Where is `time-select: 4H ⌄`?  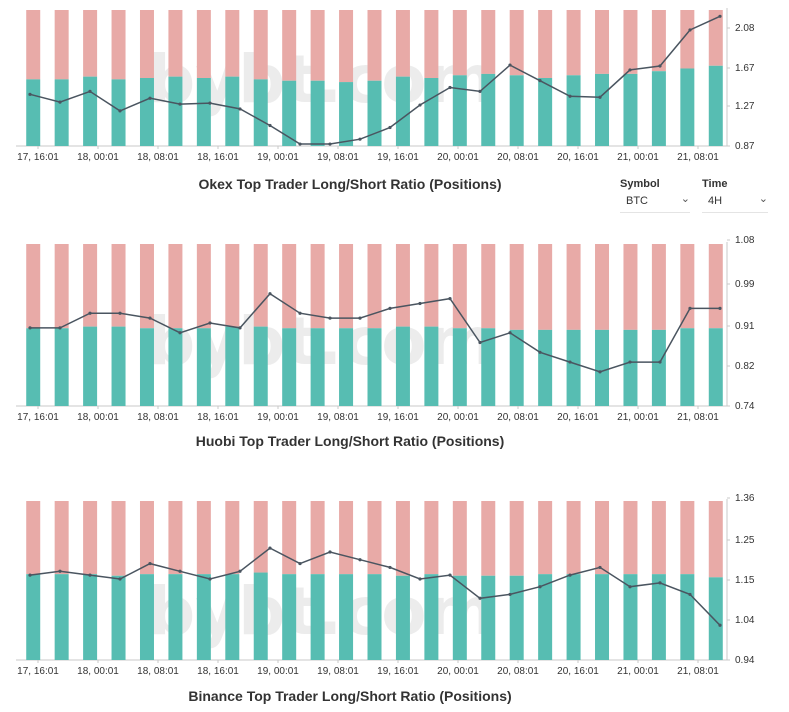 time-select: 4H ⌄ is located at coordinates (735, 202).